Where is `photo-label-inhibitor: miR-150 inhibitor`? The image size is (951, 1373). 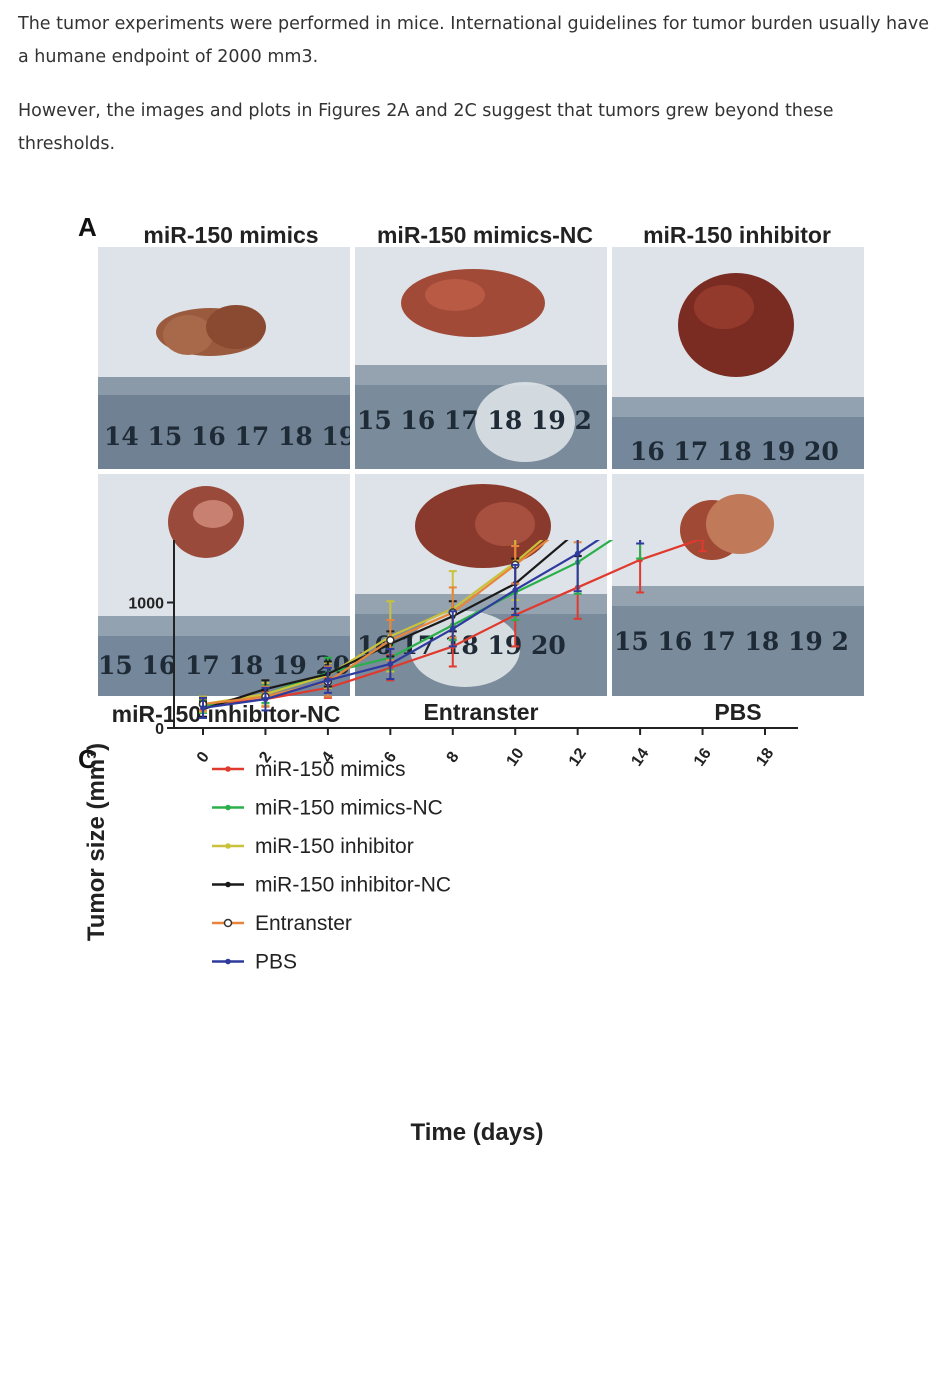
photo-label-inhibitor: miR-150 inhibitor is located at coordinates (737, 235).